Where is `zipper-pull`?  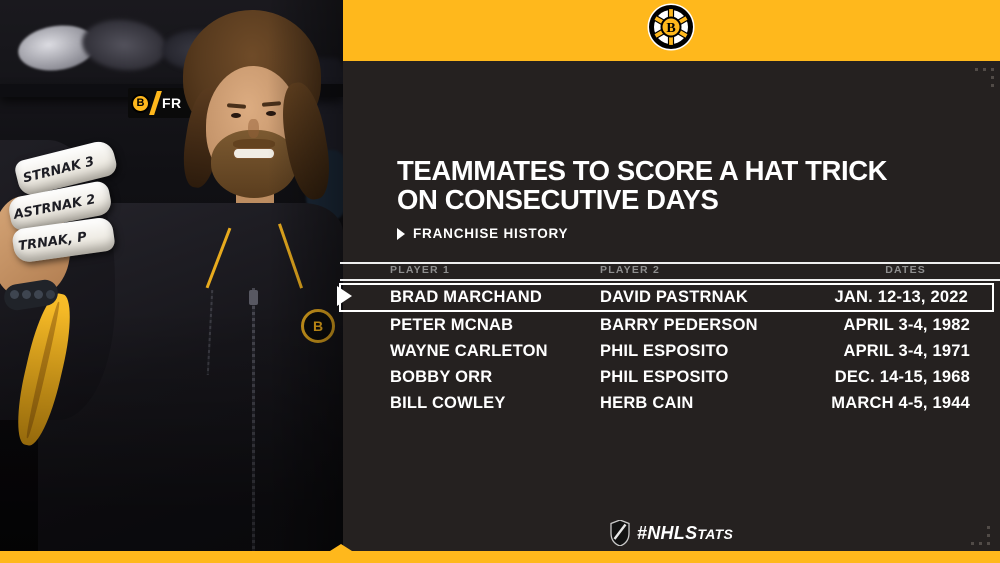
zipper-pull is located at coordinates (253, 297).